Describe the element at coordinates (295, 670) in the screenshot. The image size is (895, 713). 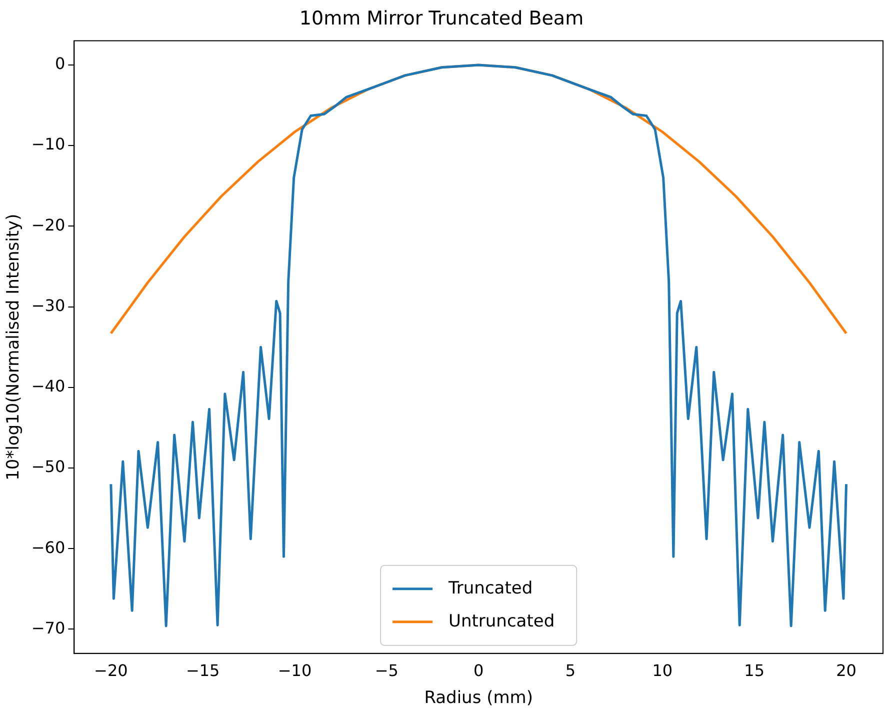
I see `x-tick-label: −10` at that location.